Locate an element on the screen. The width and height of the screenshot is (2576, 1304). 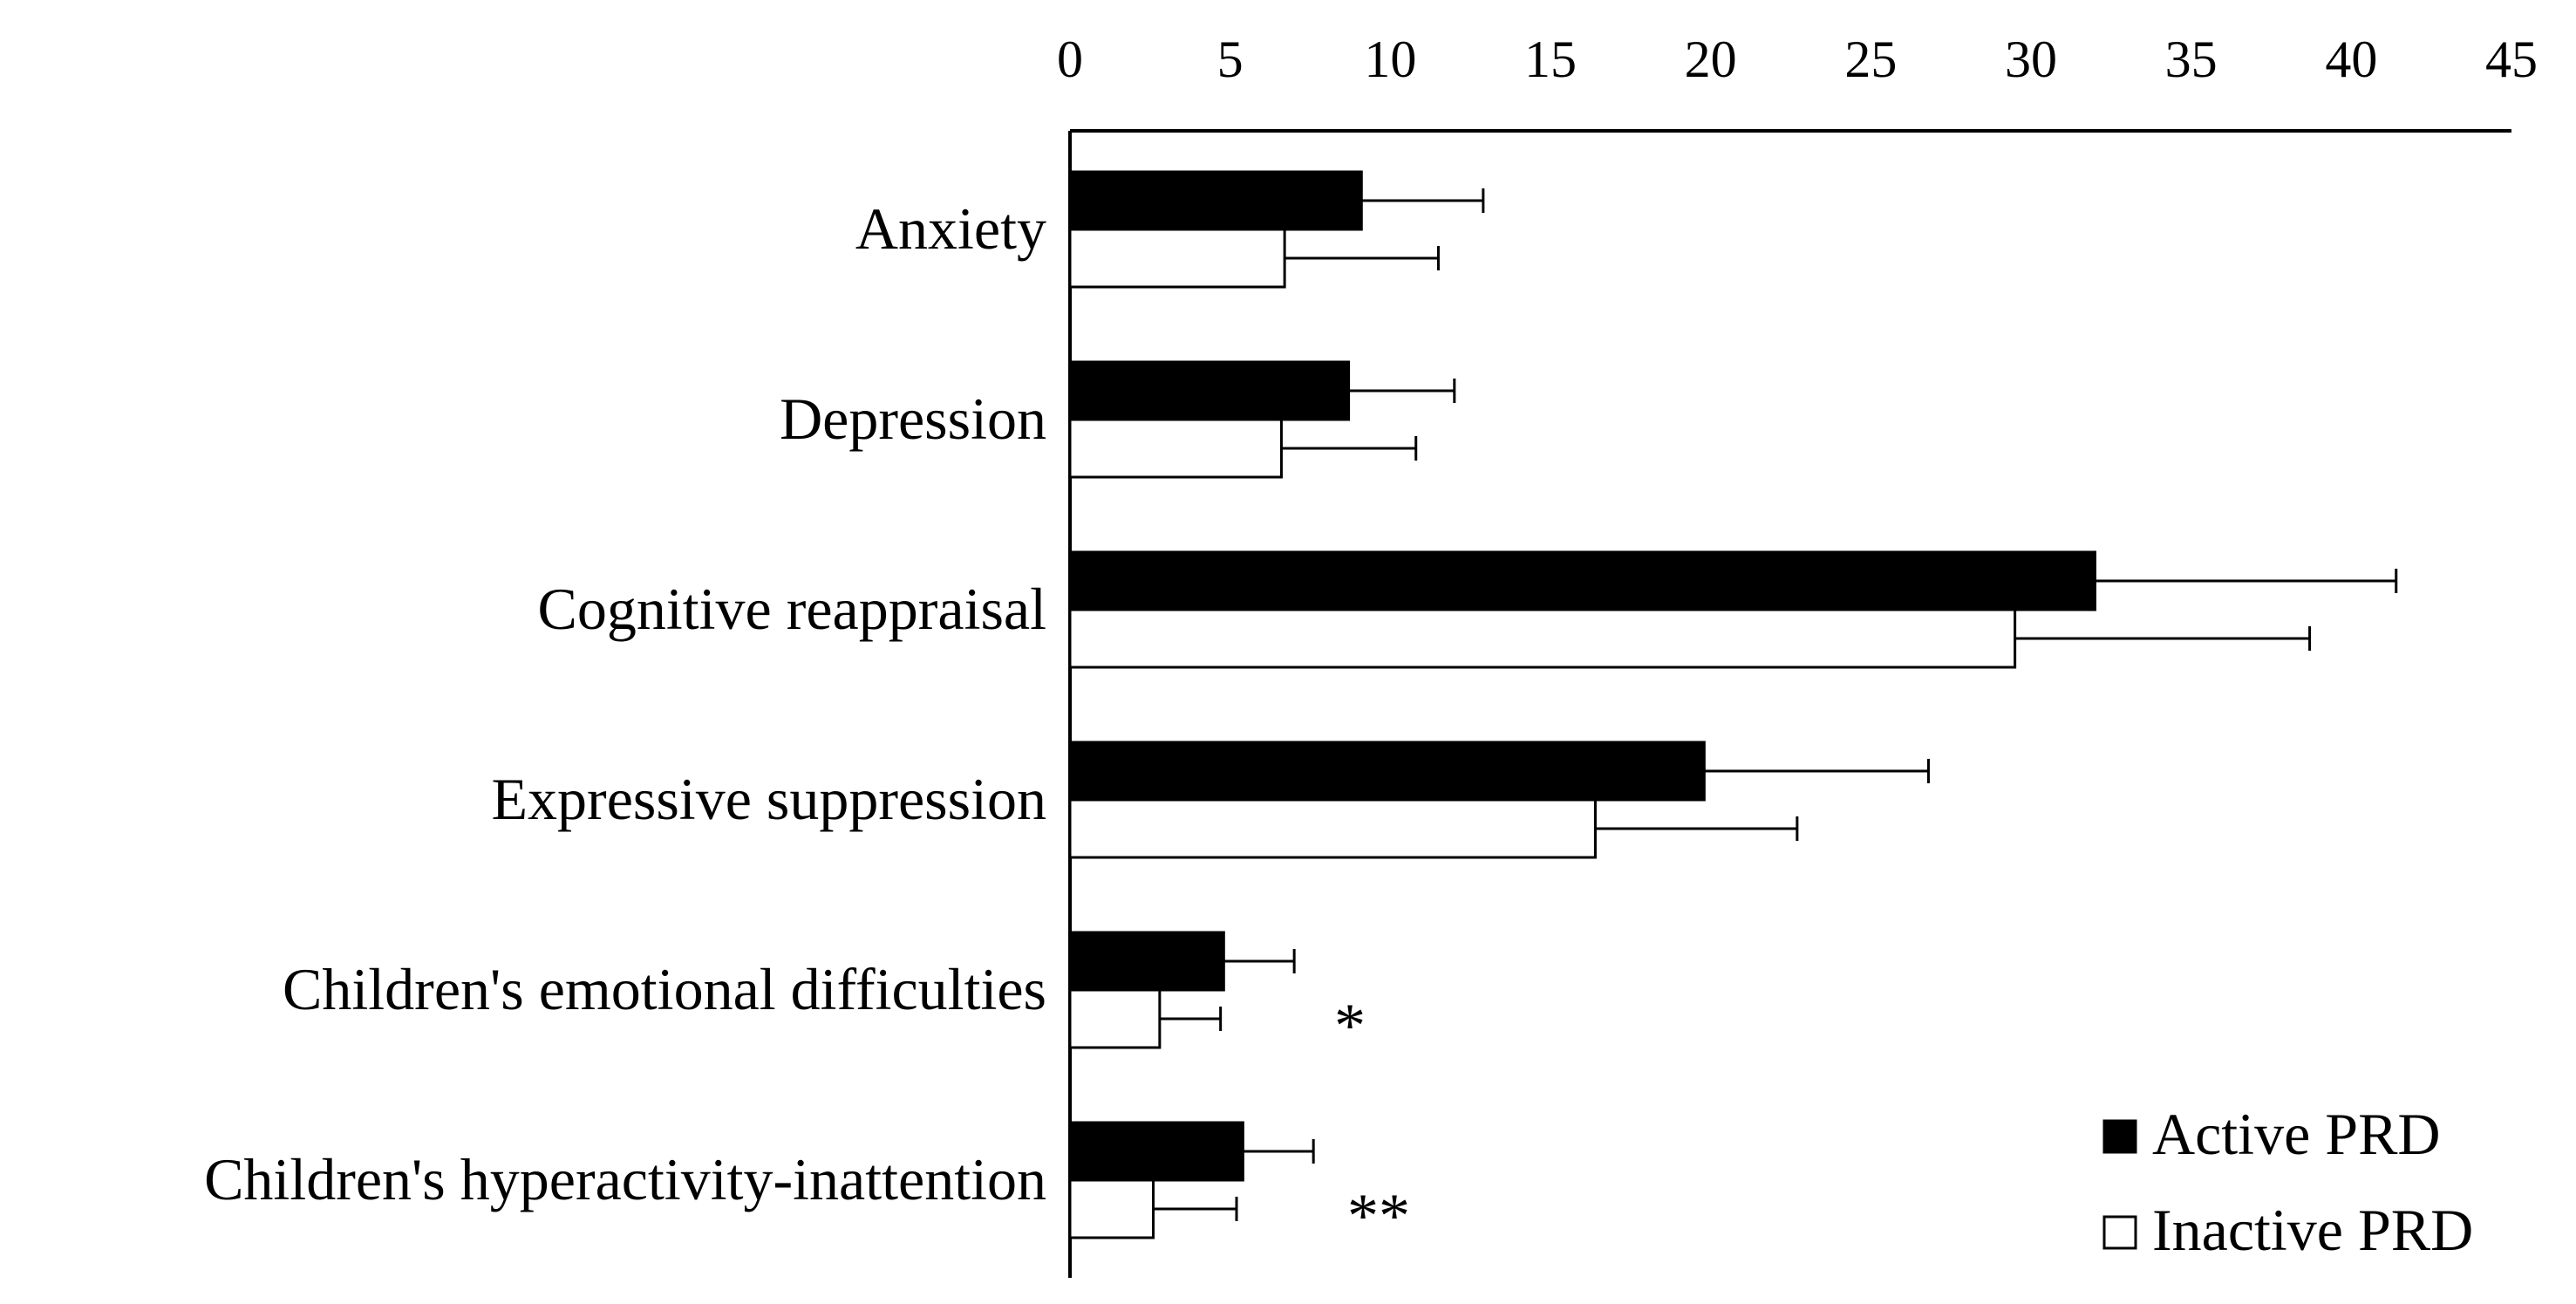
x-tick-label: 15 is located at coordinates (1550, 59).